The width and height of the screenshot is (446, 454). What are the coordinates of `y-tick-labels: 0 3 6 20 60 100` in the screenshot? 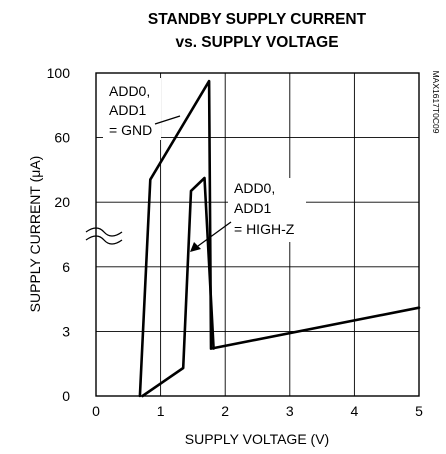 It's located at (59, 234).